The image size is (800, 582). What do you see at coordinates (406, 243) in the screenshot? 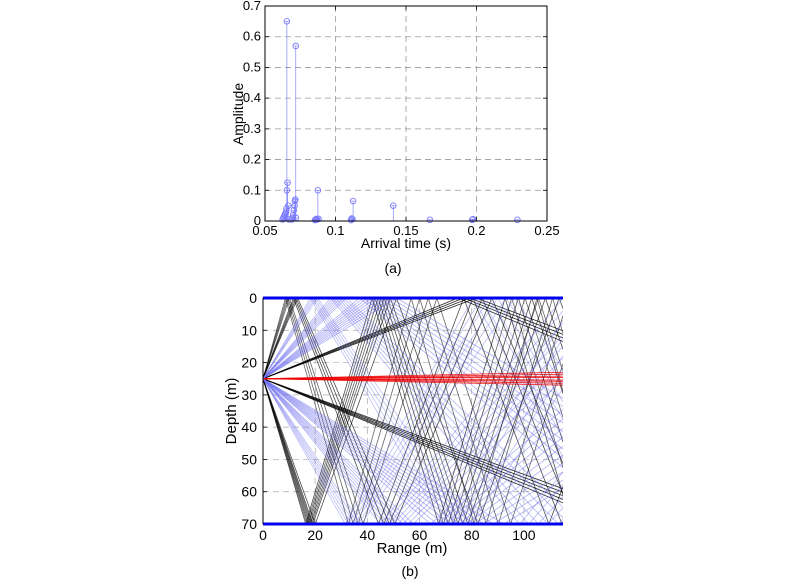
I see `x-axis-label-a: Arrival time (s)` at bounding box center [406, 243].